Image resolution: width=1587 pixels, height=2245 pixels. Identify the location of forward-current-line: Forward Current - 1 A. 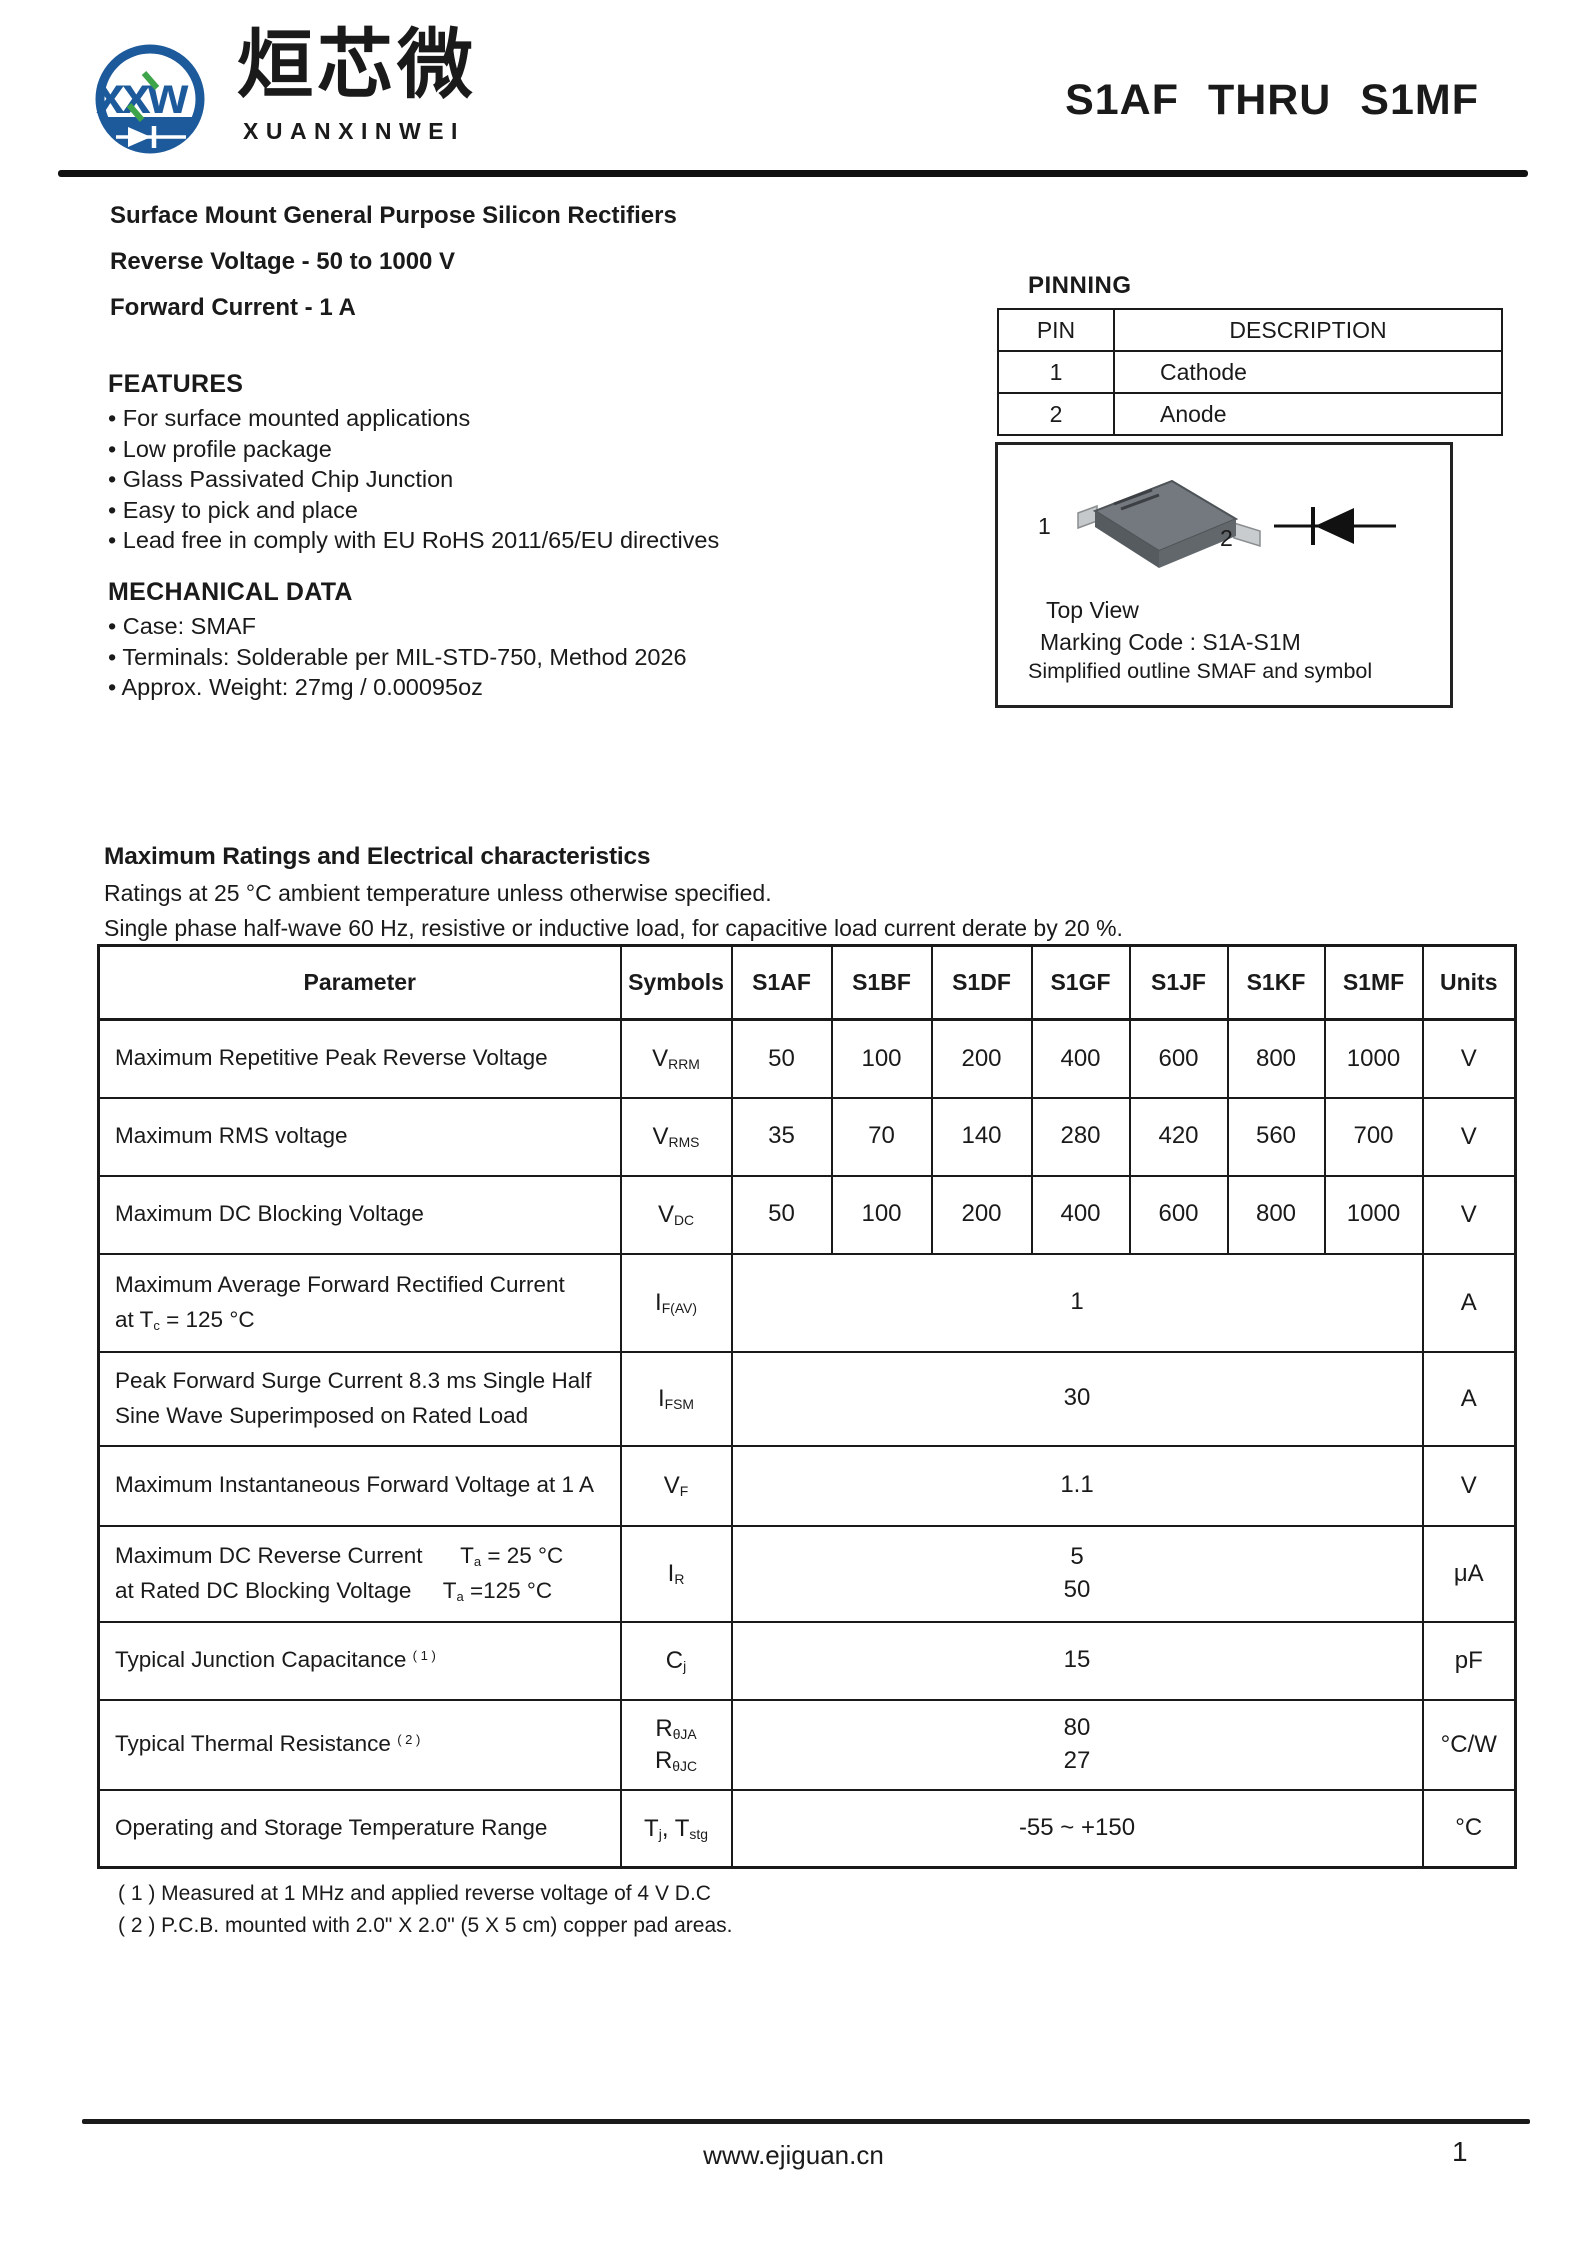
(233, 307).